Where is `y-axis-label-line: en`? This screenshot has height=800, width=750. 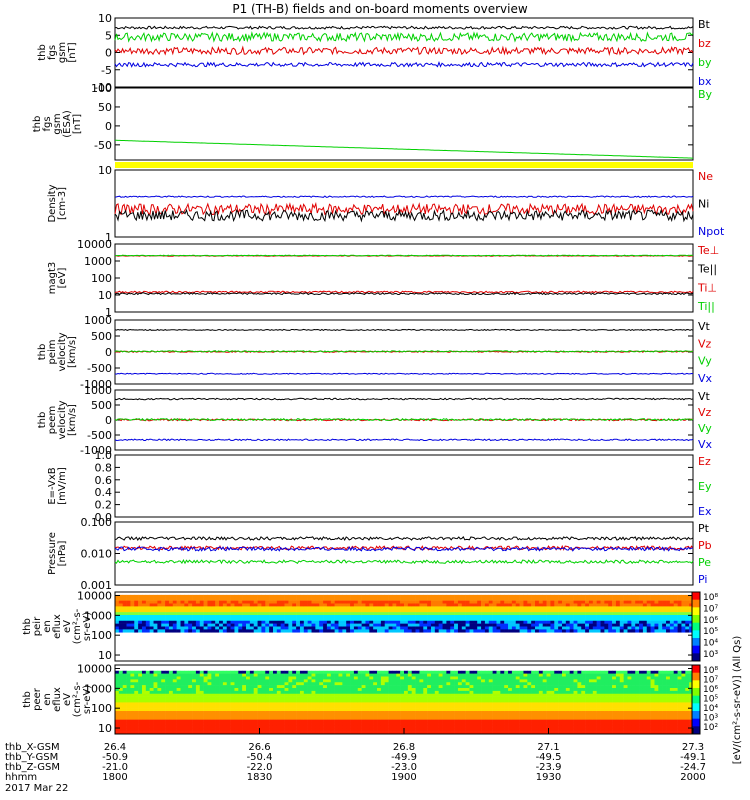
y-axis-label-line: en is located at coordinates (47, 626).